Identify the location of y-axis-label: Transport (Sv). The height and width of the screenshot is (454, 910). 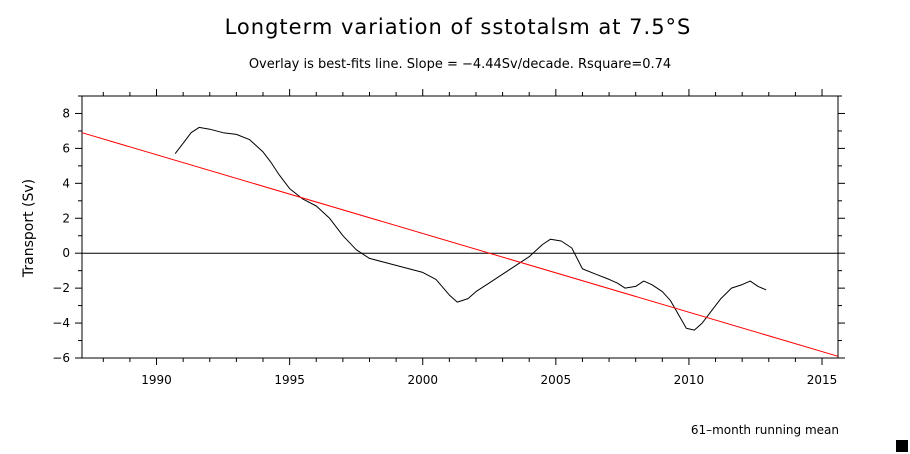
(29, 228).